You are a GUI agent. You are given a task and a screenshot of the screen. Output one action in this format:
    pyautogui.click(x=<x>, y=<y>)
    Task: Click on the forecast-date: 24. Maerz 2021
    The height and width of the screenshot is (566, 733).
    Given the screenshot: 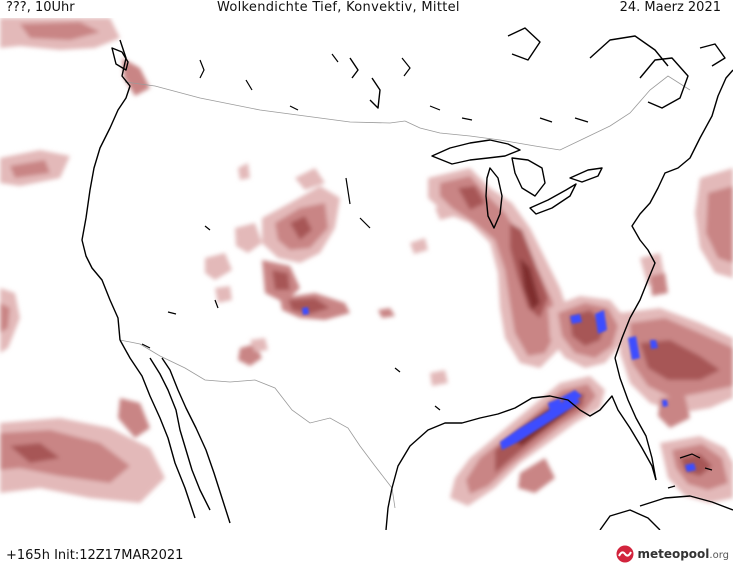 What is the action you would take?
    pyautogui.click(x=670, y=7)
    